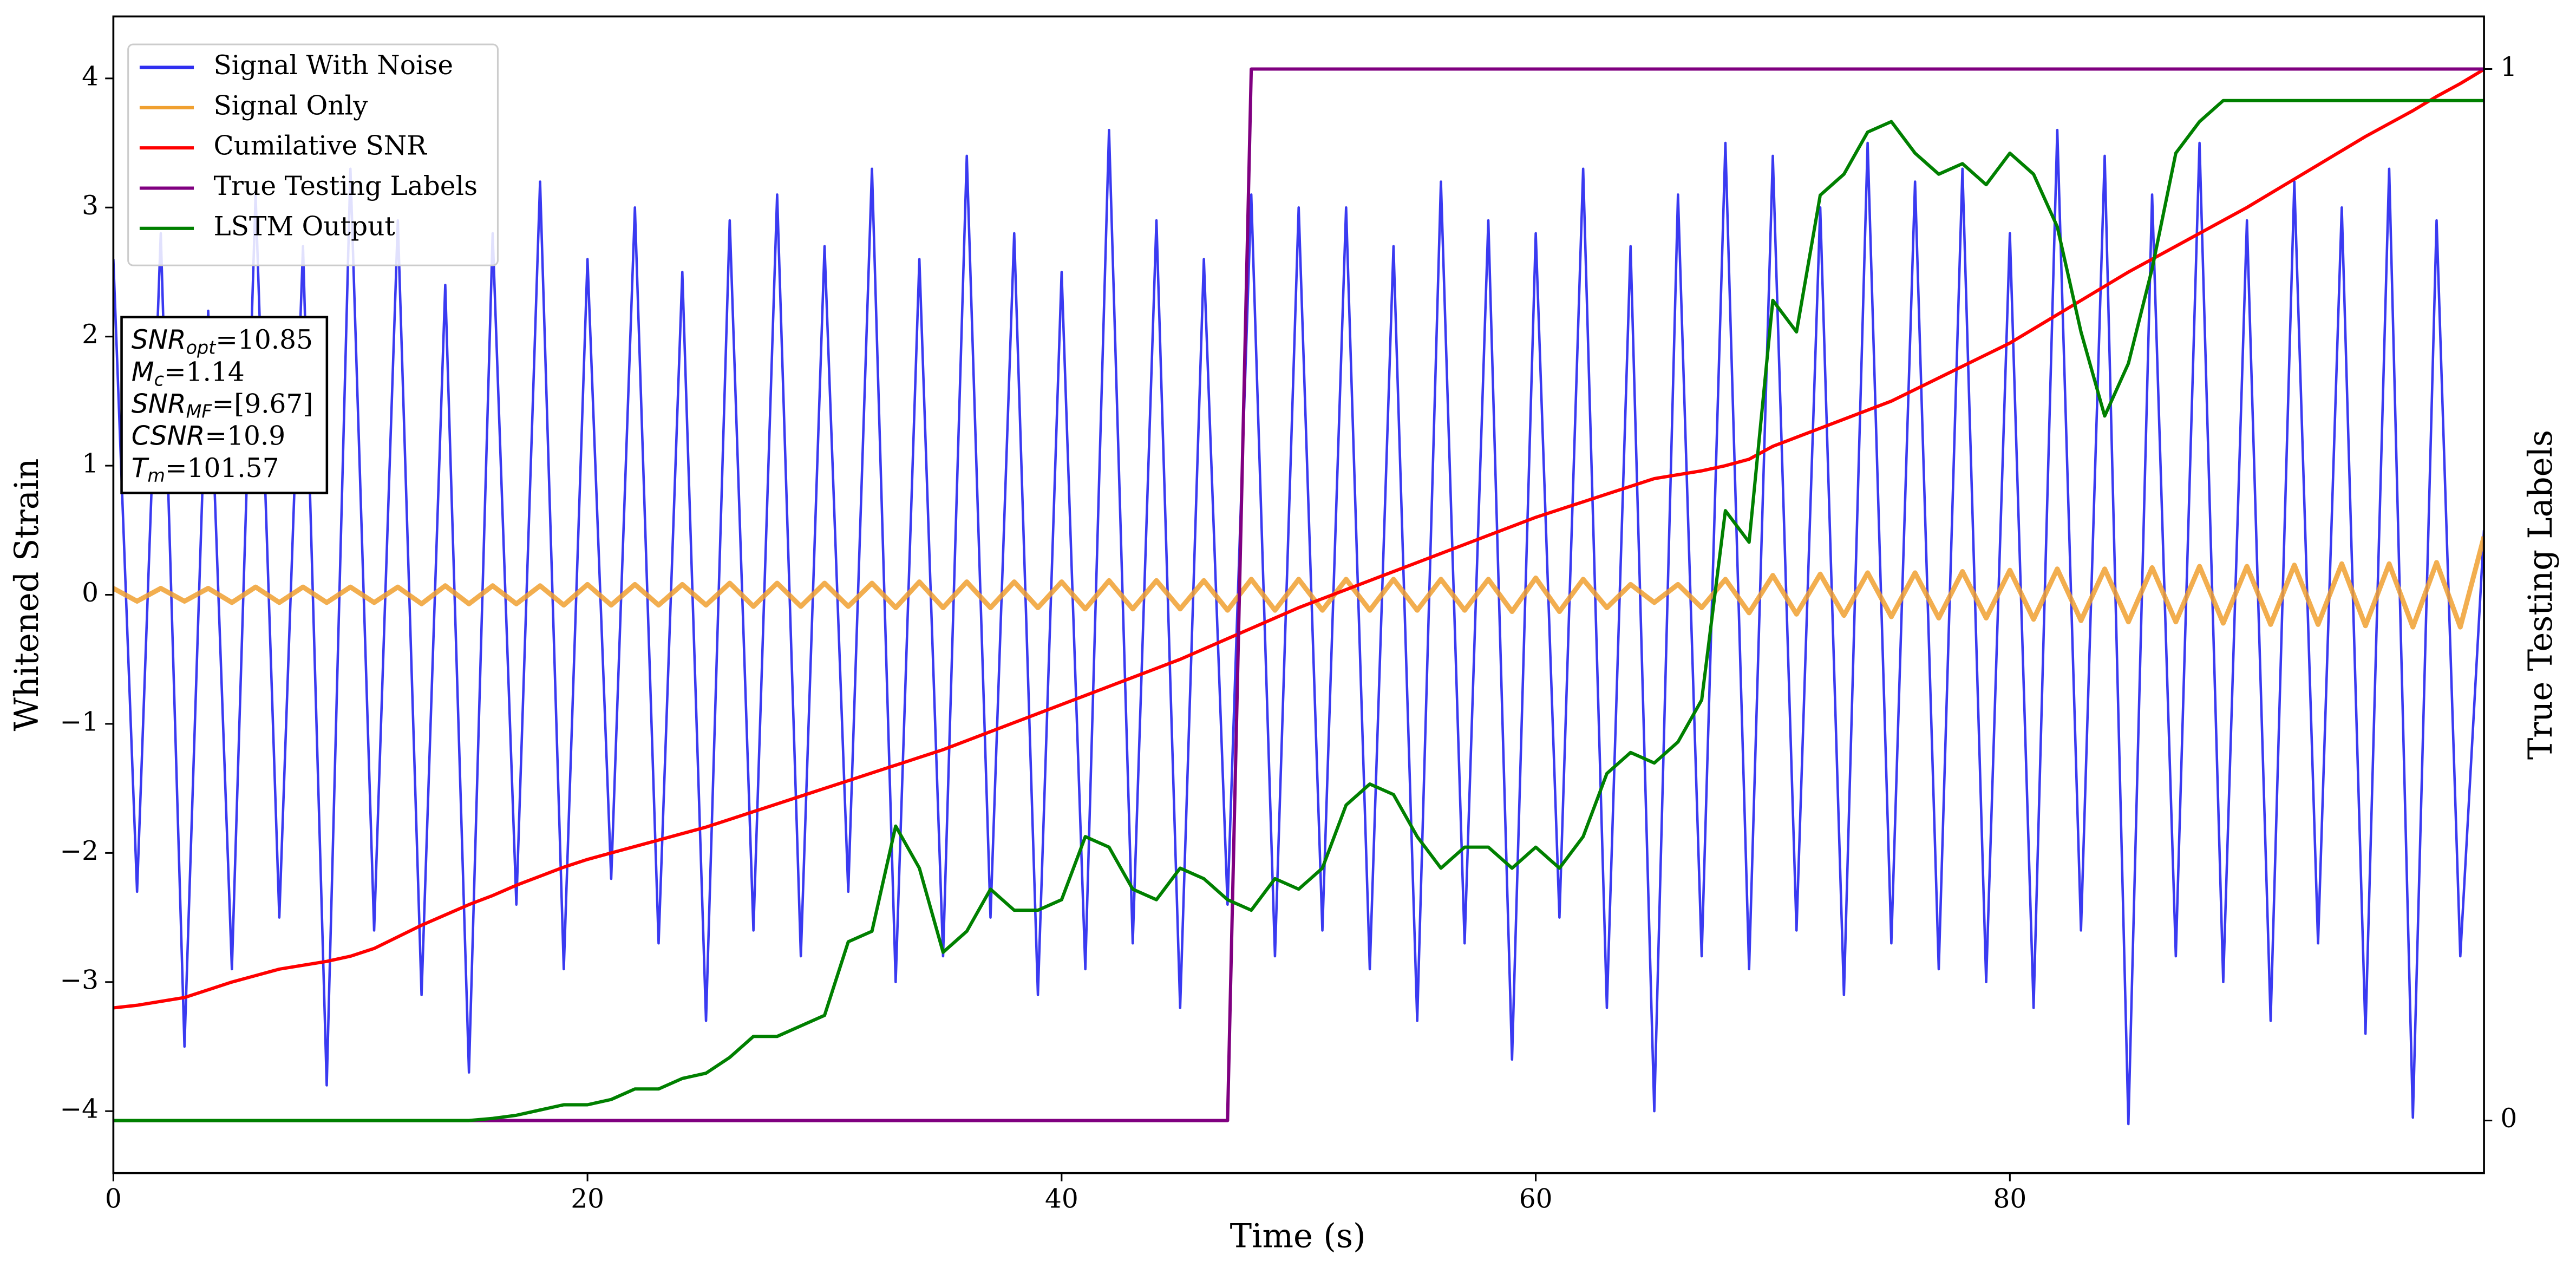 This screenshot has height=1274, width=2576. Describe the element at coordinates (79, 722) in the screenshot. I see `y-tick-label: −1` at that location.